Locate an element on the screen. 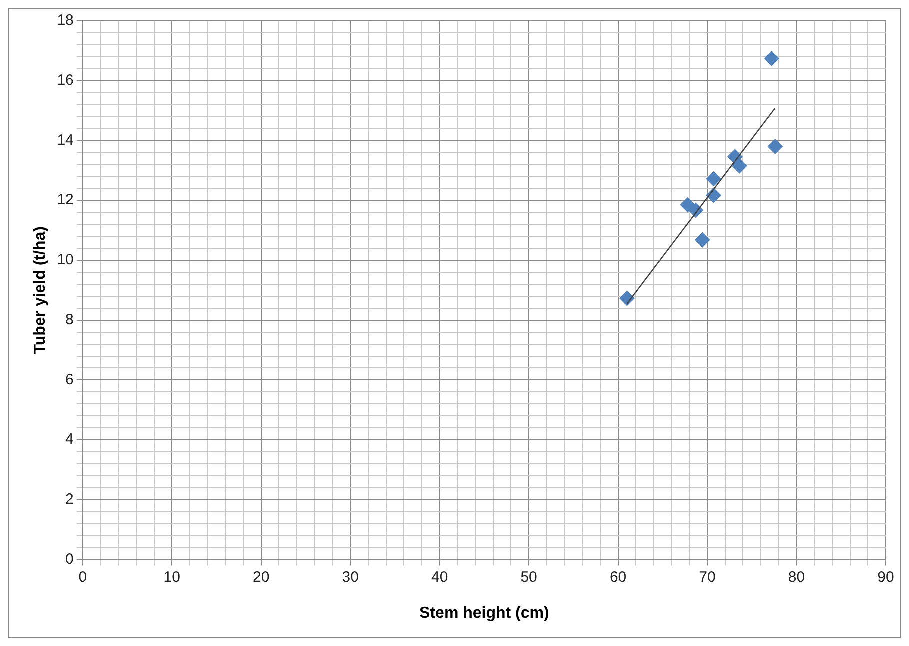 The image size is (909, 646). x-tick-label: 80 is located at coordinates (797, 577).